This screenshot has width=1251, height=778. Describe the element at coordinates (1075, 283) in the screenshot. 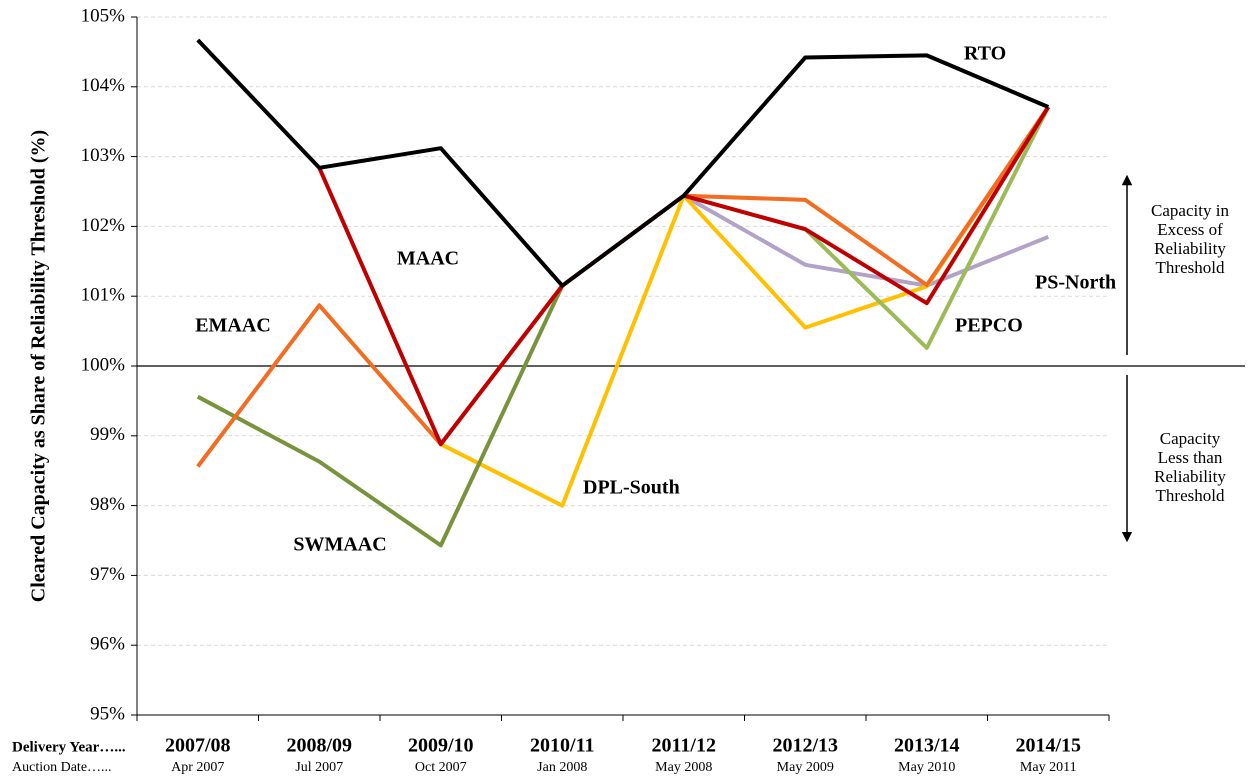

I see `series-label: PS-North` at that location.